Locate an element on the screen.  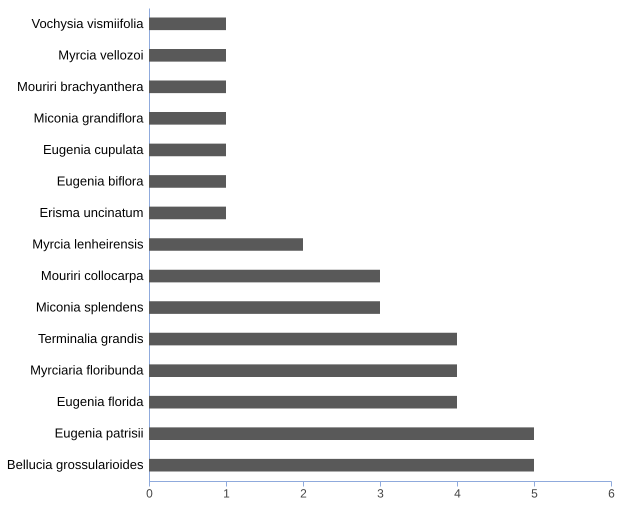
x-tick-label: 1 is located at coordinates (226, 493).